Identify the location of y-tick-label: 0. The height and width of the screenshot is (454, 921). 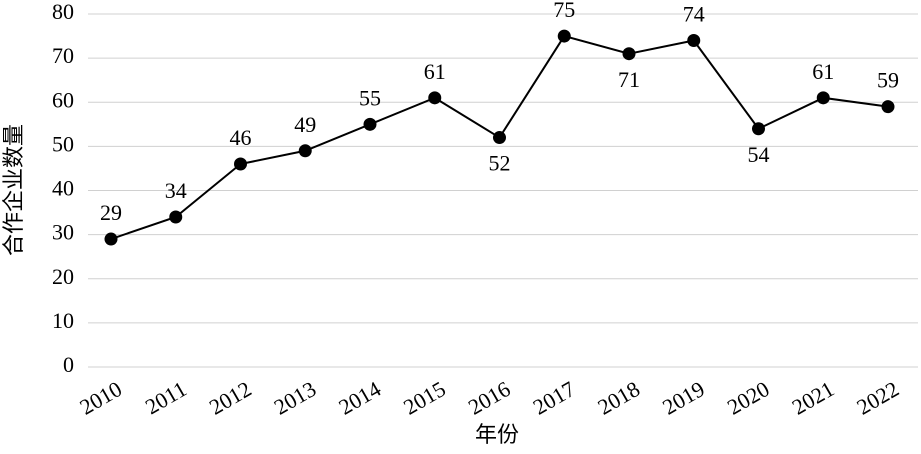
(68, 364).